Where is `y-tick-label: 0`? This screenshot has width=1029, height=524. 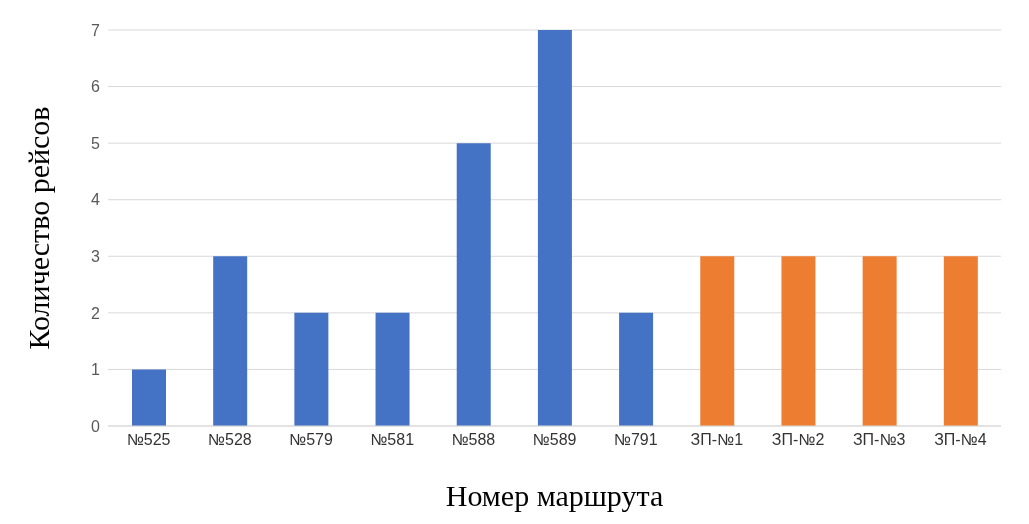 y-tick-label: 0 is located at coordinates (96, 426).